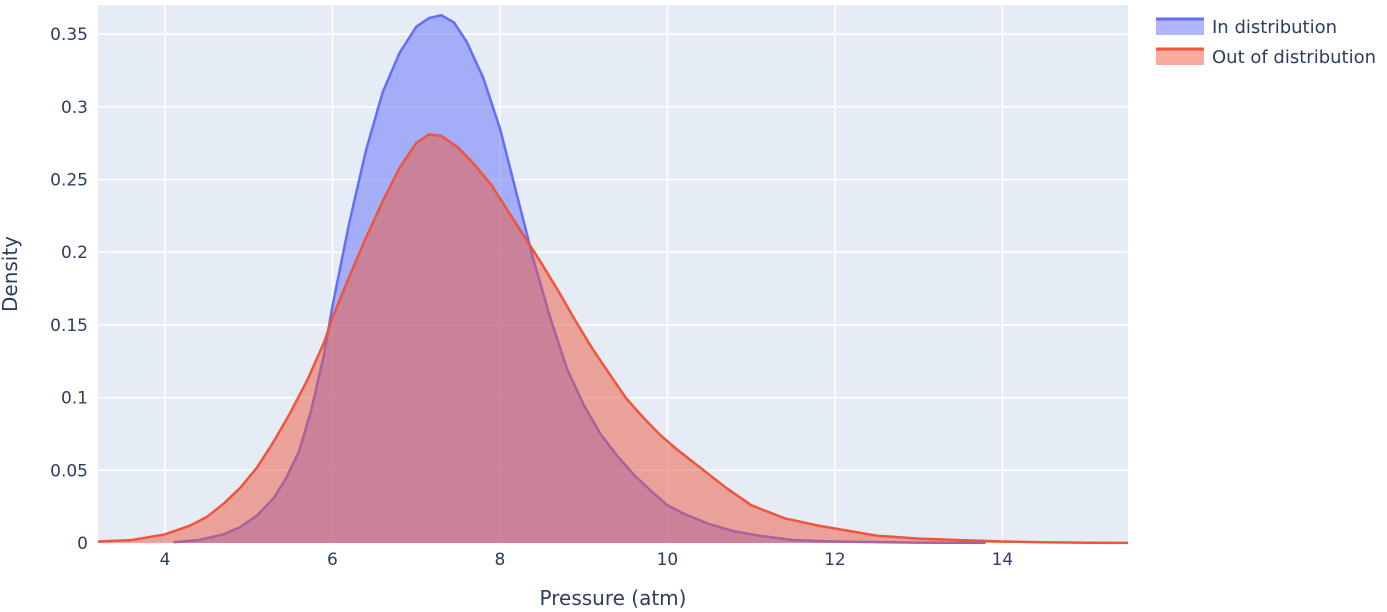 Image resolution: width=1387 pixels, height=612 pixels. What do you see at coordinates (74, 253) in the screenshot?
I see `y-tick-label: 0.2` at bounding box center [74, 253].